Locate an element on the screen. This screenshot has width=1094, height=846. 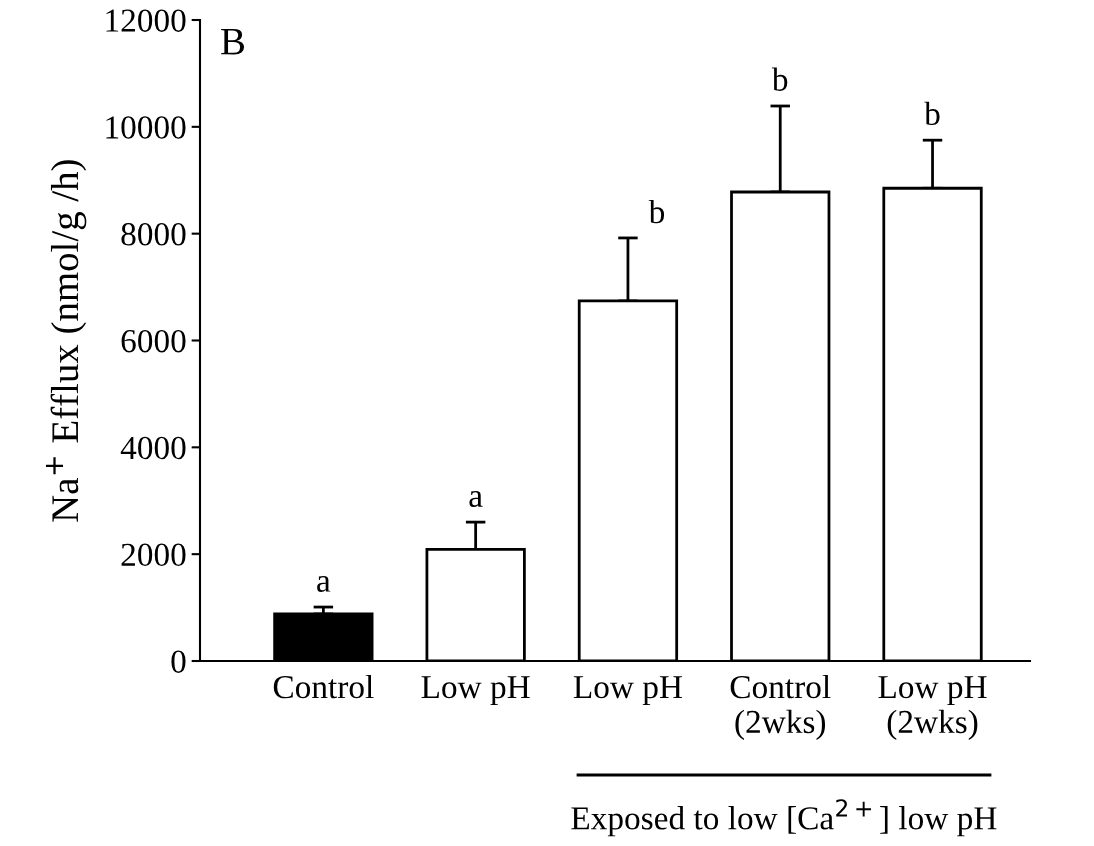
text: Exposed to low [Ca$^{2+}$] low pH is located at coordinates (784, 818).